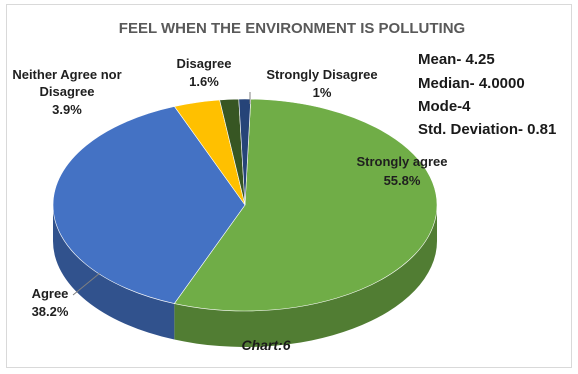 This screenshot has height=374, width=578. What do you see at coordinates (67, 91) in the screenshot?
I see `label-neither-line2: Disagree` at bounding box center [67, 91].